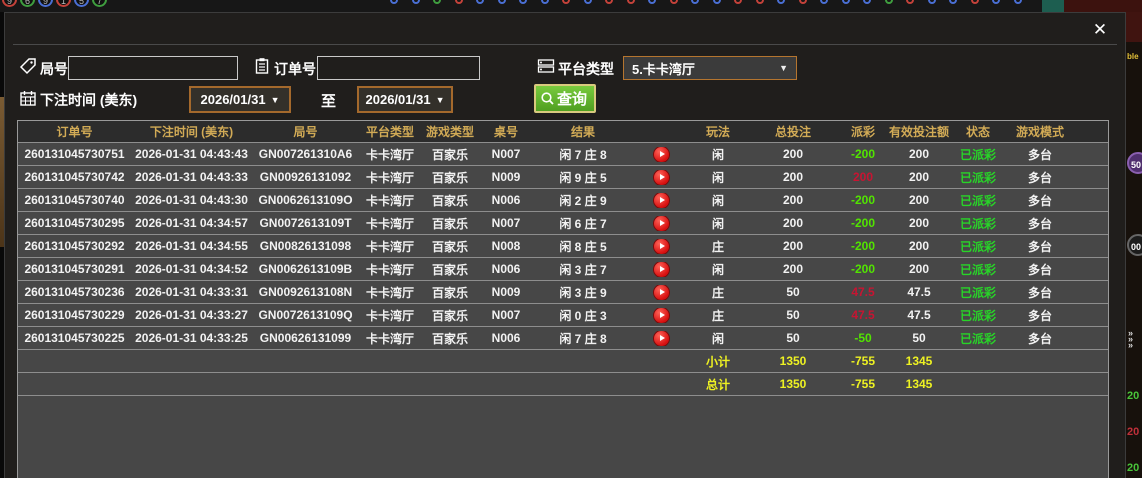 This screenshot has width=1142, height=478. I want to click on cell-order-id: 260131045730295, so click(74, 223).